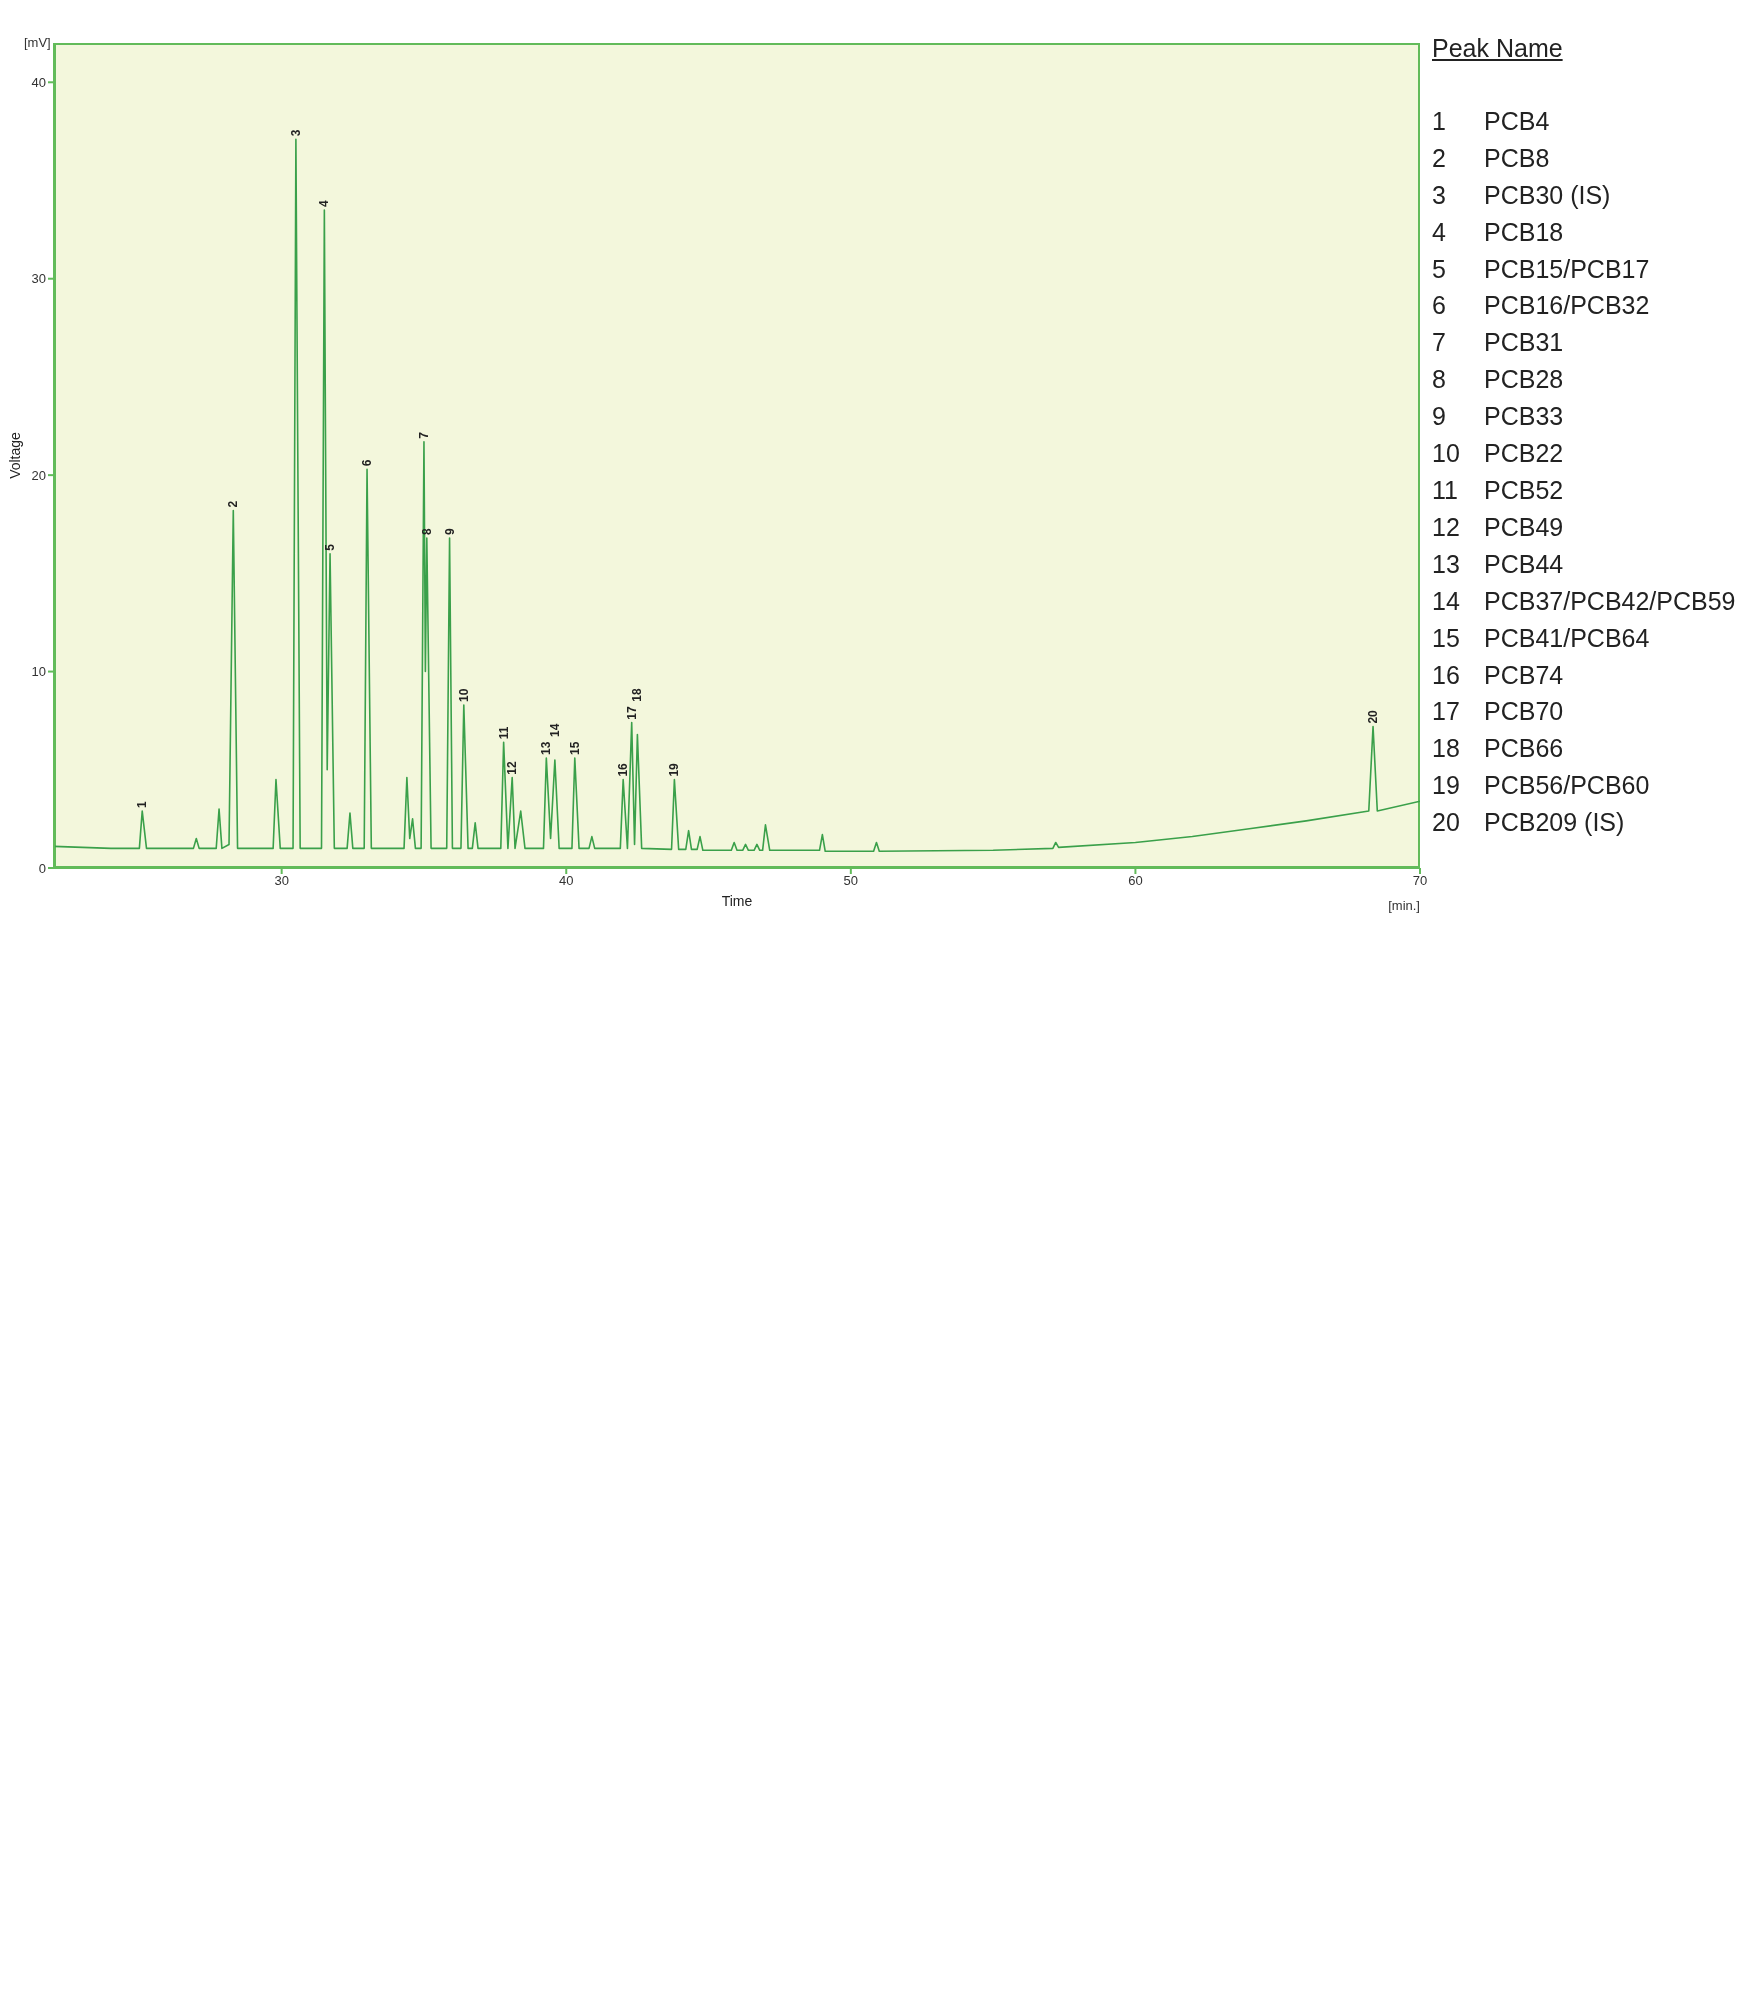 Image resolution: width=1750 pixels, height=2000 pixels. Describe the element at coordinates (38, 672) in the screenshot. I see `y-tick-label: 10` at that location.